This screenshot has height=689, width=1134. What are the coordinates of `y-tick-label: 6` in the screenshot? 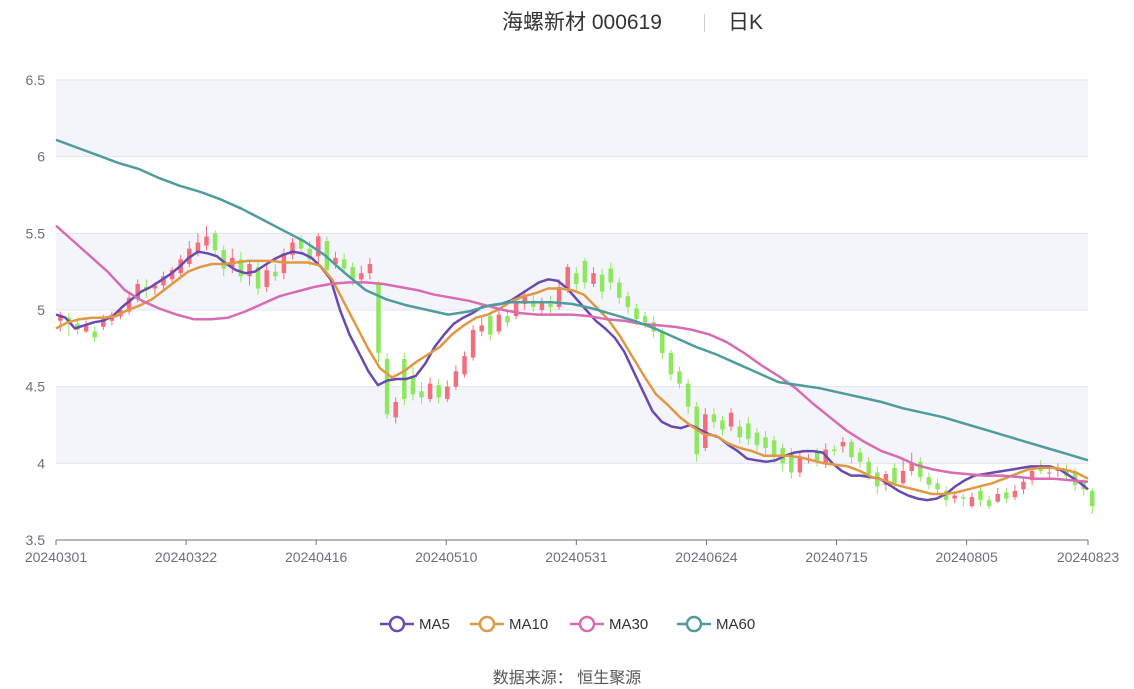 It's located at (41, 157).